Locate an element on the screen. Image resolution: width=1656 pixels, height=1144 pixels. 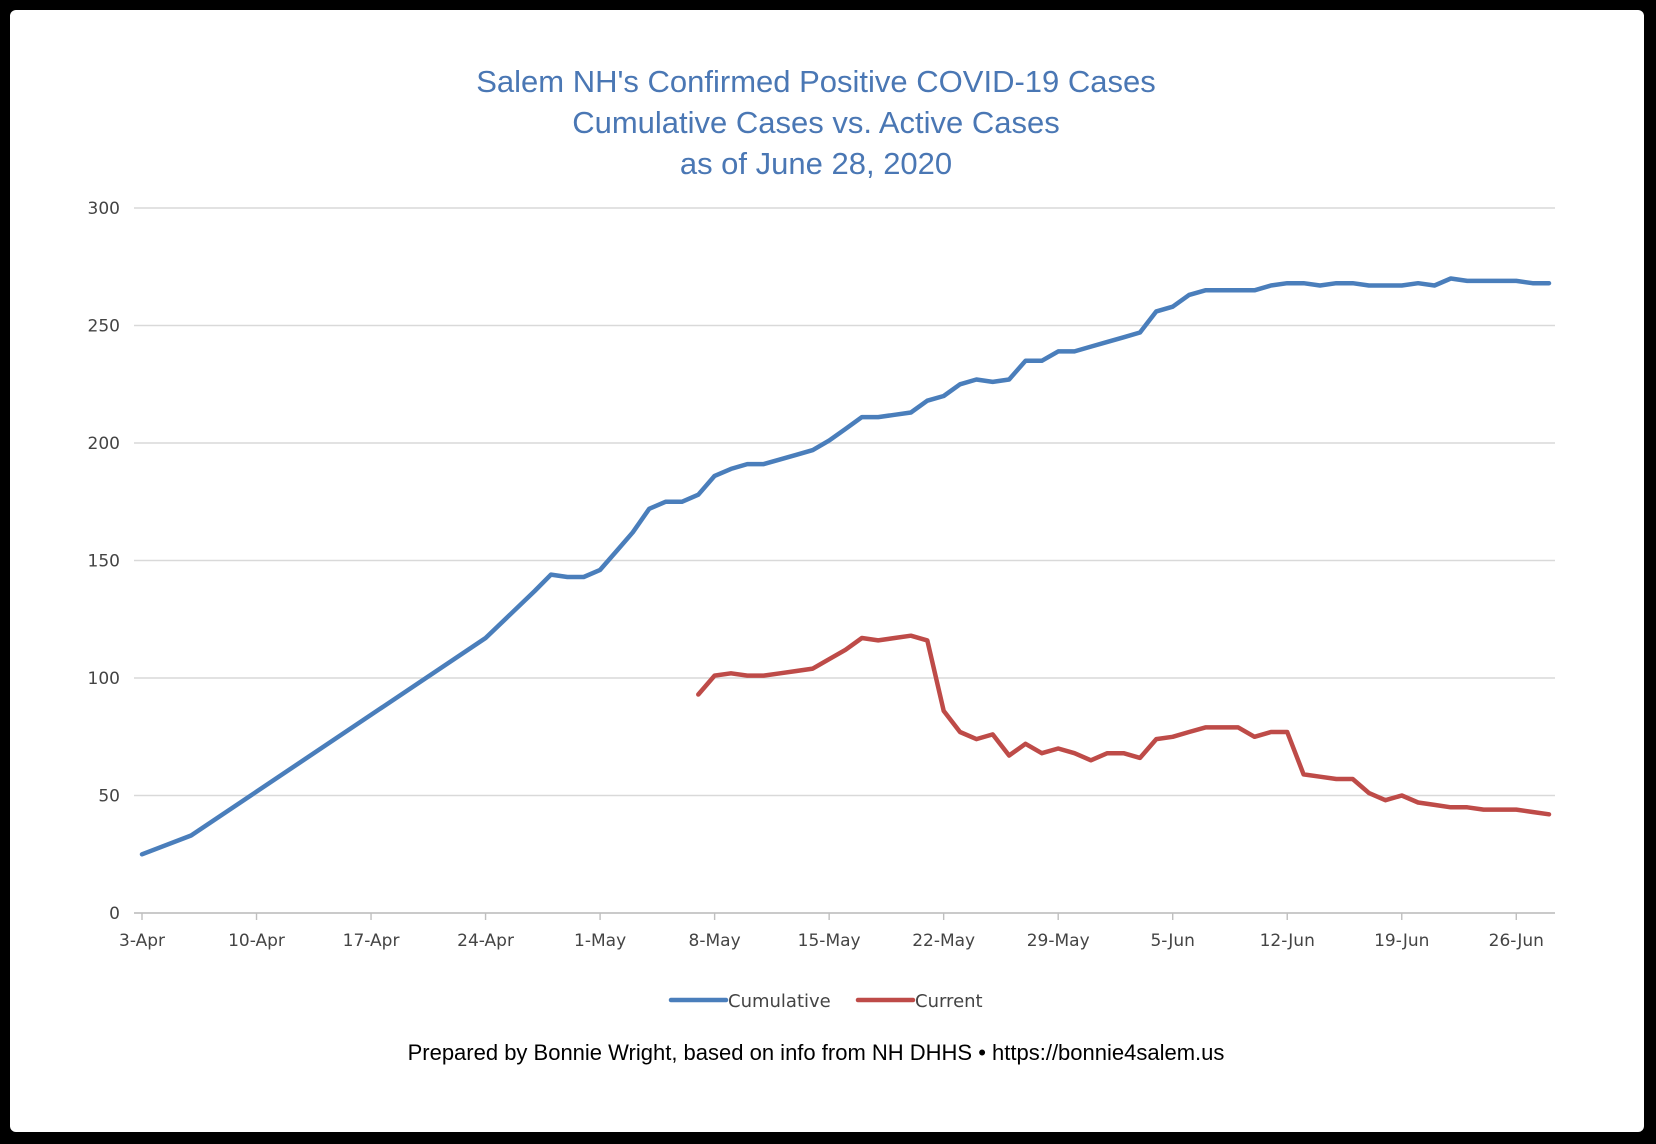
x-tick-label: 22-May is located at coordinates (943, 941).